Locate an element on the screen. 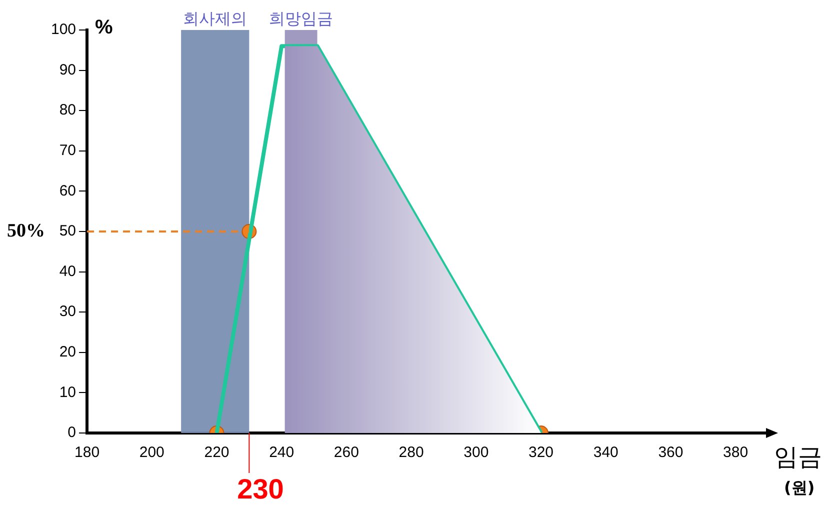  x-tick-label: 360 is located at coordinates (671, 453).